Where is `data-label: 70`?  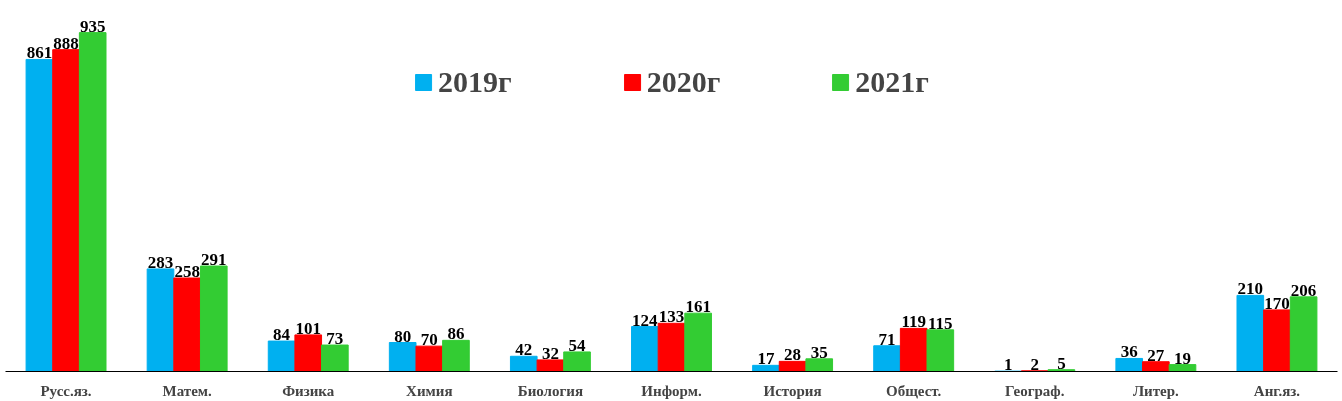
data-label: 70 is located at coordinates (429, 340).